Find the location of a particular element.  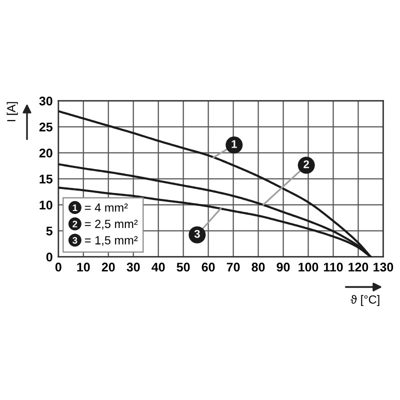

x-tick-label: 20 is located at coordinates (108, 267).